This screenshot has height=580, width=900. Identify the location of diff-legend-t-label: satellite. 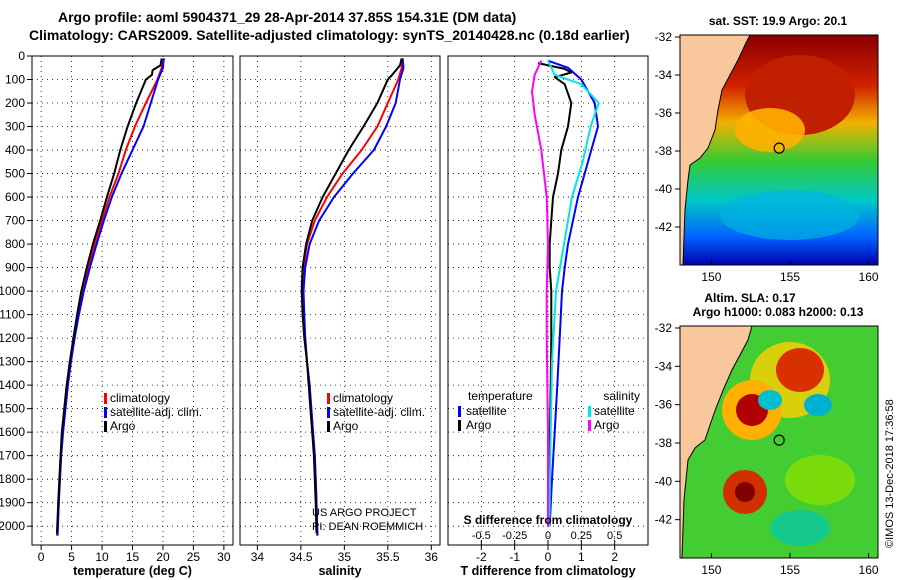
(486, 411).